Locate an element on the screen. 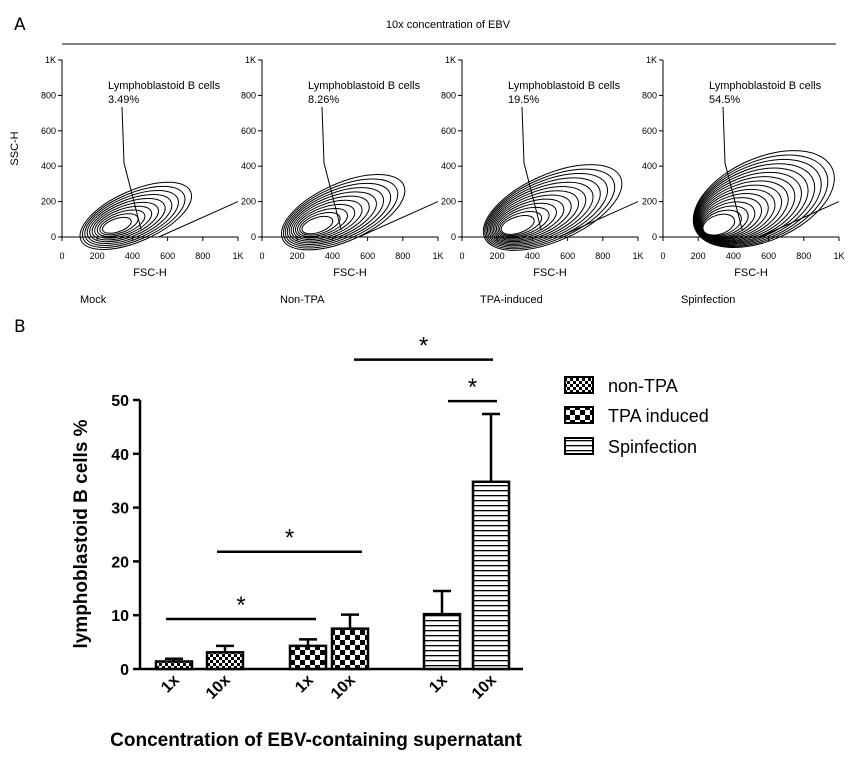 The width and height of the screenshot is (864, 775). y-tick-label: 40 is located at coordinates (120, 455).